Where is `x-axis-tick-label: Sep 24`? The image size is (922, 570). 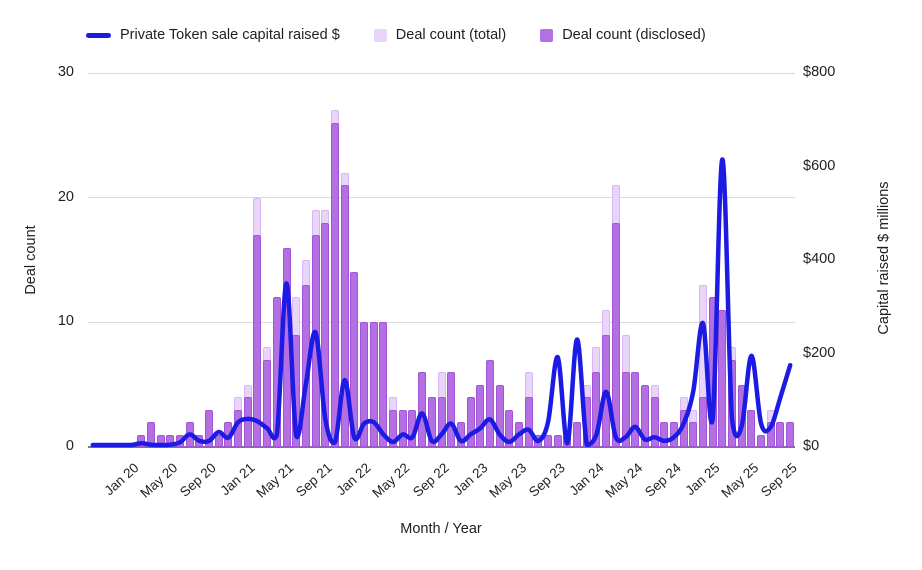 x-axis-tick-label: Sep 24 is located at coordinates (663, 480).